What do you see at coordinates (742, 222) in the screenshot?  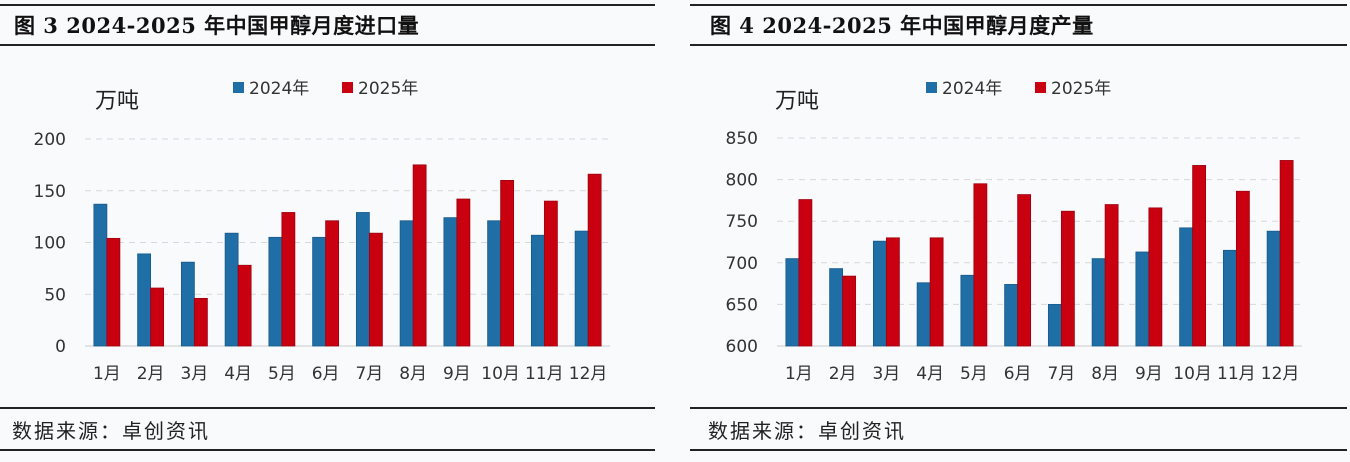 I see `y-tick-label: 750` at bounding box center [742, 222].